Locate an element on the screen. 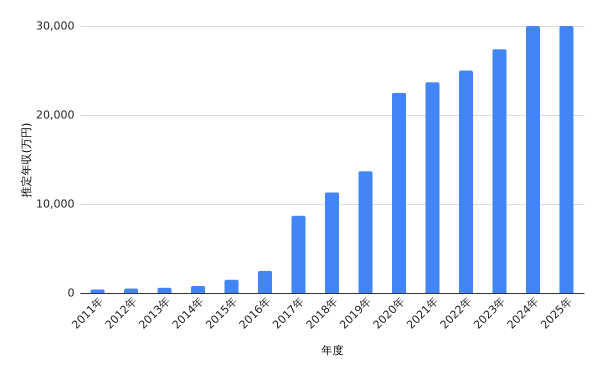  y-tick-label: 30,000 is located at coordinates (55, 26).